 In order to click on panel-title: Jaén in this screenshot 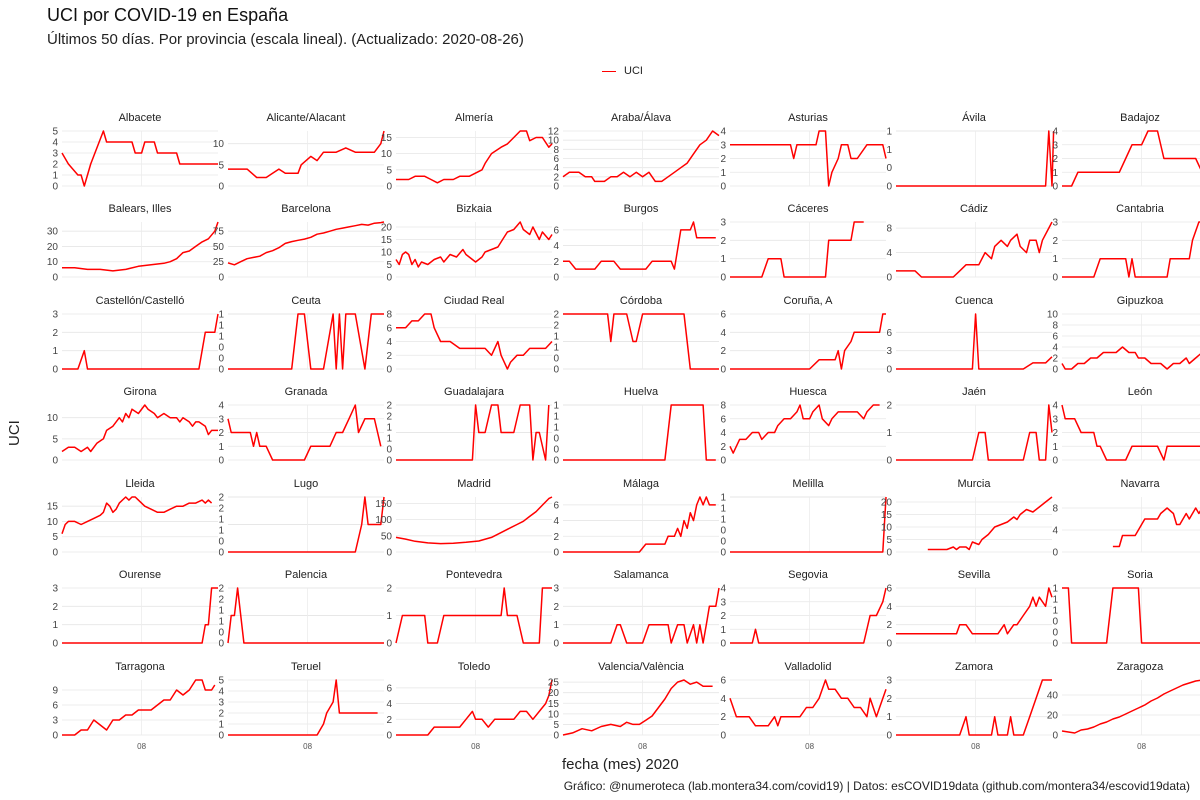, I will do `click(974, 392)`.